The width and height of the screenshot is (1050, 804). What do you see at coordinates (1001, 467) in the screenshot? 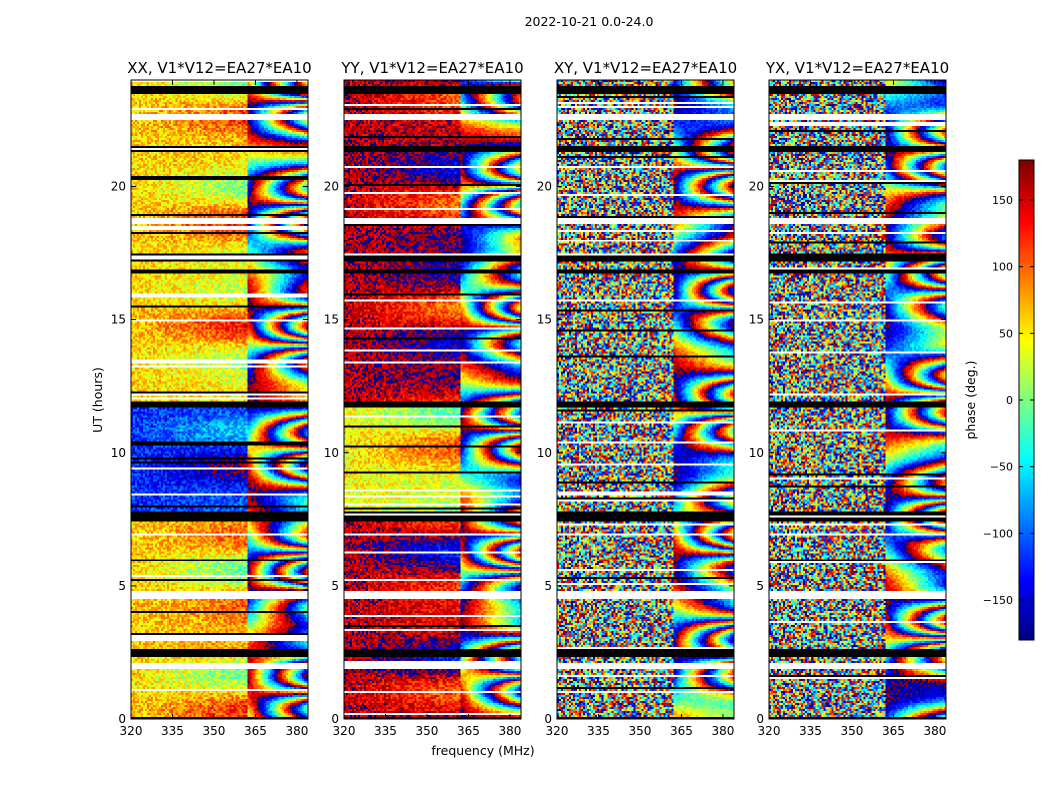
I see `colorbar-tick-label: −50` at bounding box center [1001, 467].